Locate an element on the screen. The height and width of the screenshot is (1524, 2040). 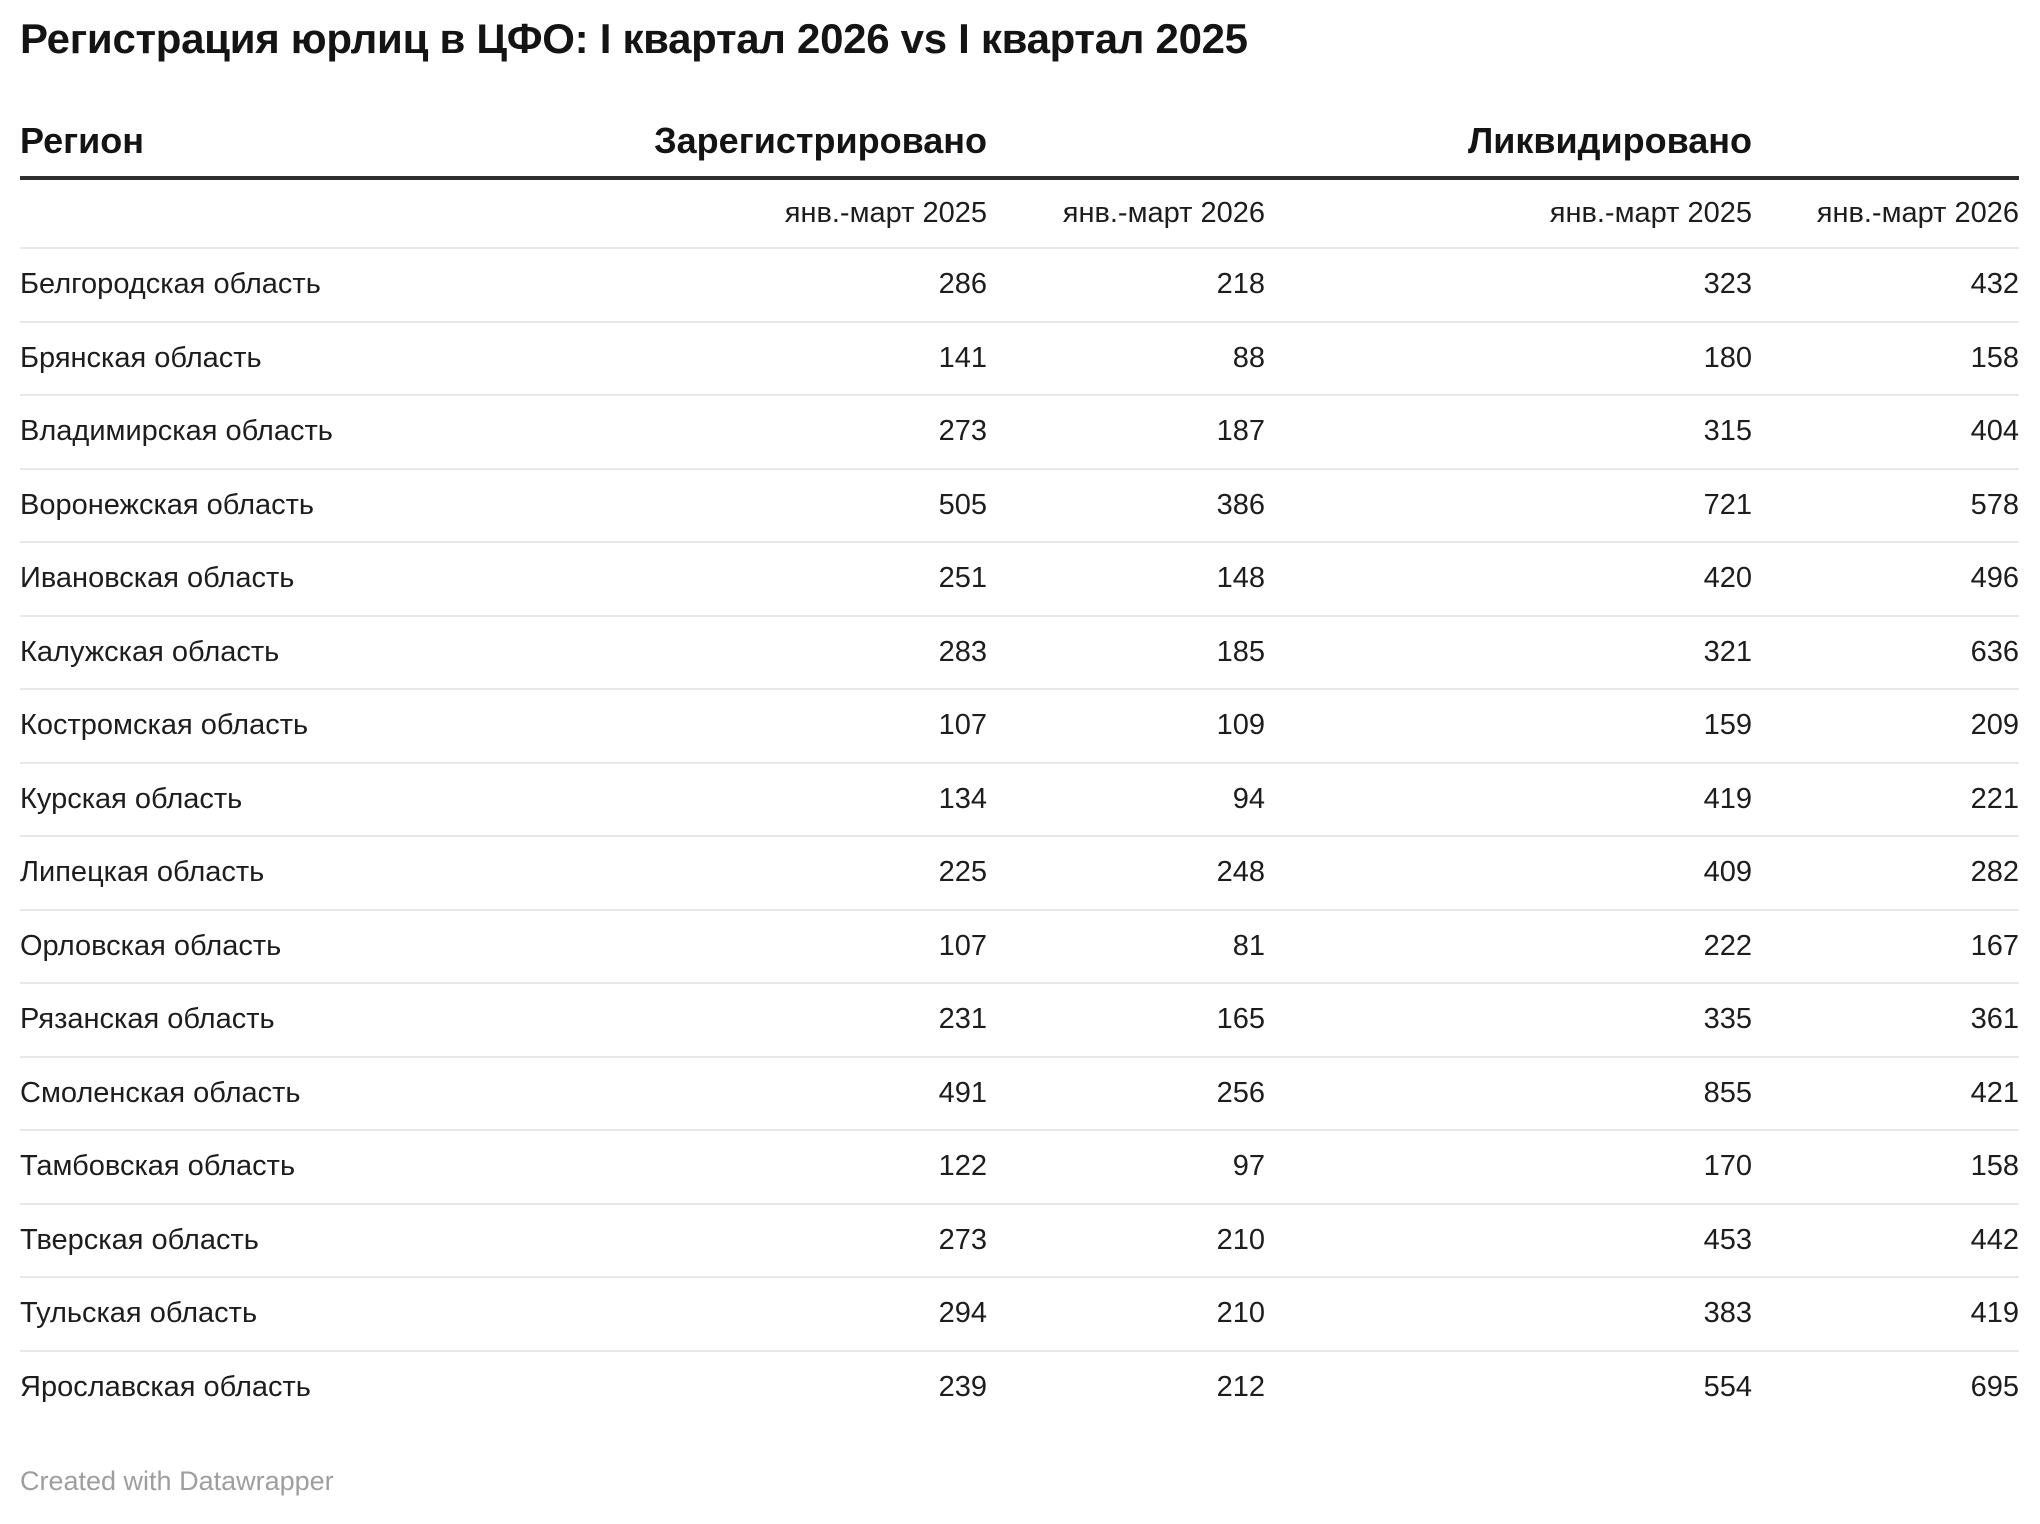
value-cell: 286 is located at coordinates (962, 284).